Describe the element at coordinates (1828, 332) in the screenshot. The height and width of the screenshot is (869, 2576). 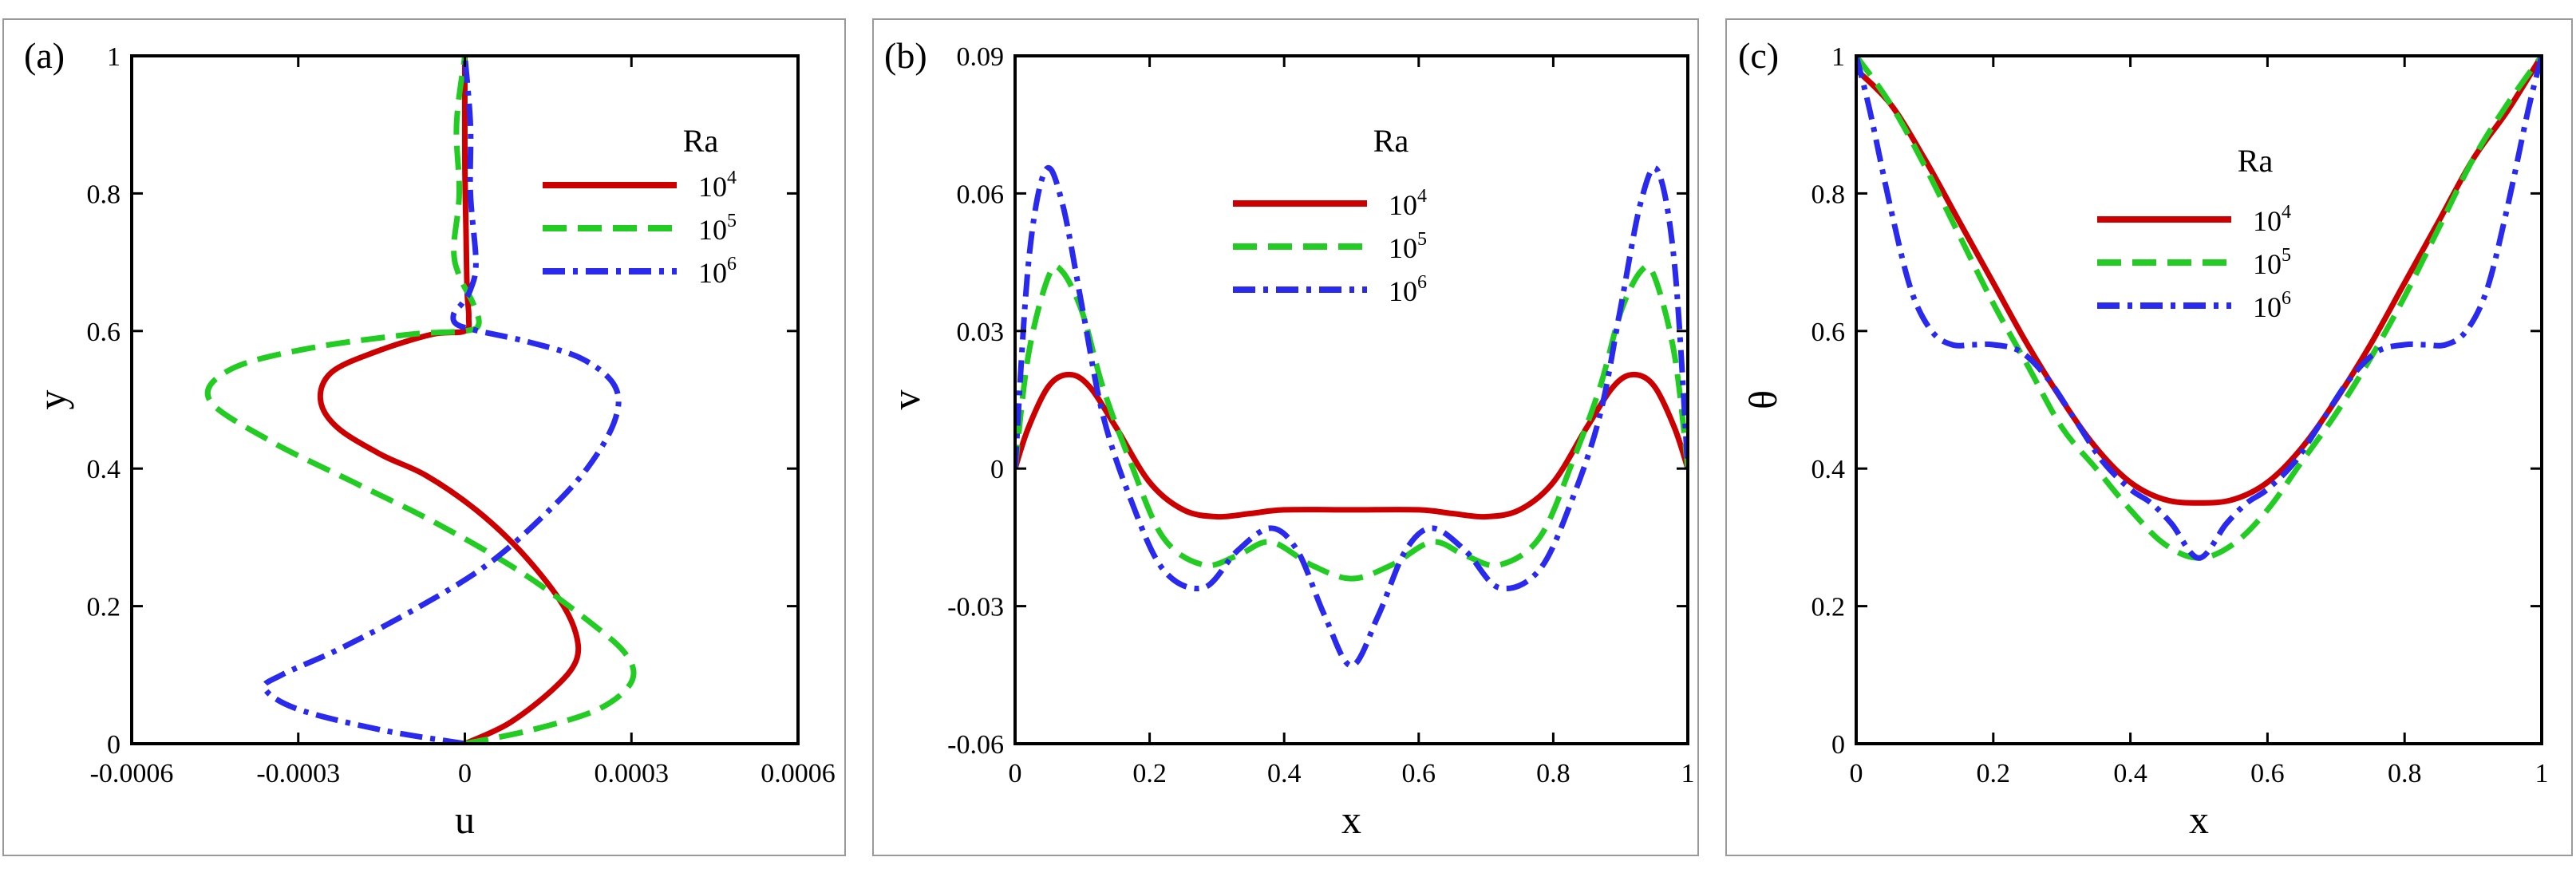
I see `panel-c-ytick-label: 0.6` at that location.